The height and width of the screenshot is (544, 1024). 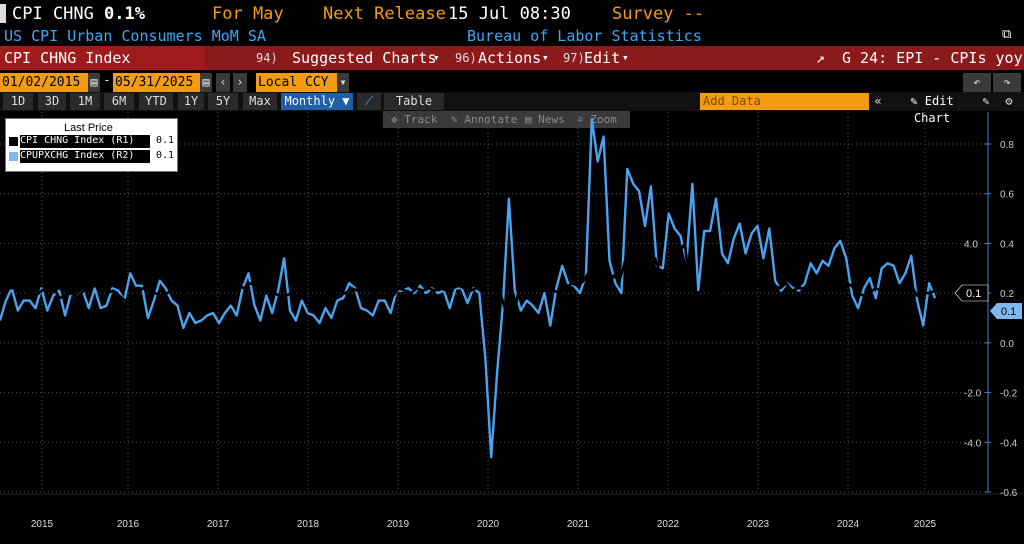 I want to click on last-value-badge-r1-bg, so click(x=971, y=293).